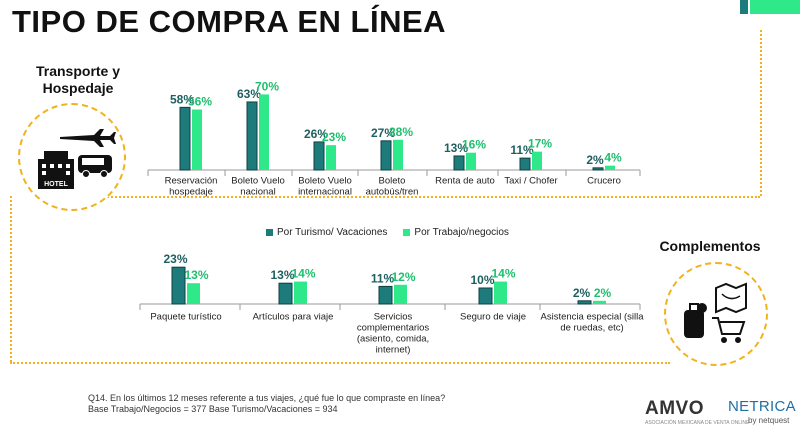 The width and height of the screenshot is (800, 433). What do you see at coordinates (88, 138) in the screenshot?
I see `airplane-icon` at bounding box center [88, 138].